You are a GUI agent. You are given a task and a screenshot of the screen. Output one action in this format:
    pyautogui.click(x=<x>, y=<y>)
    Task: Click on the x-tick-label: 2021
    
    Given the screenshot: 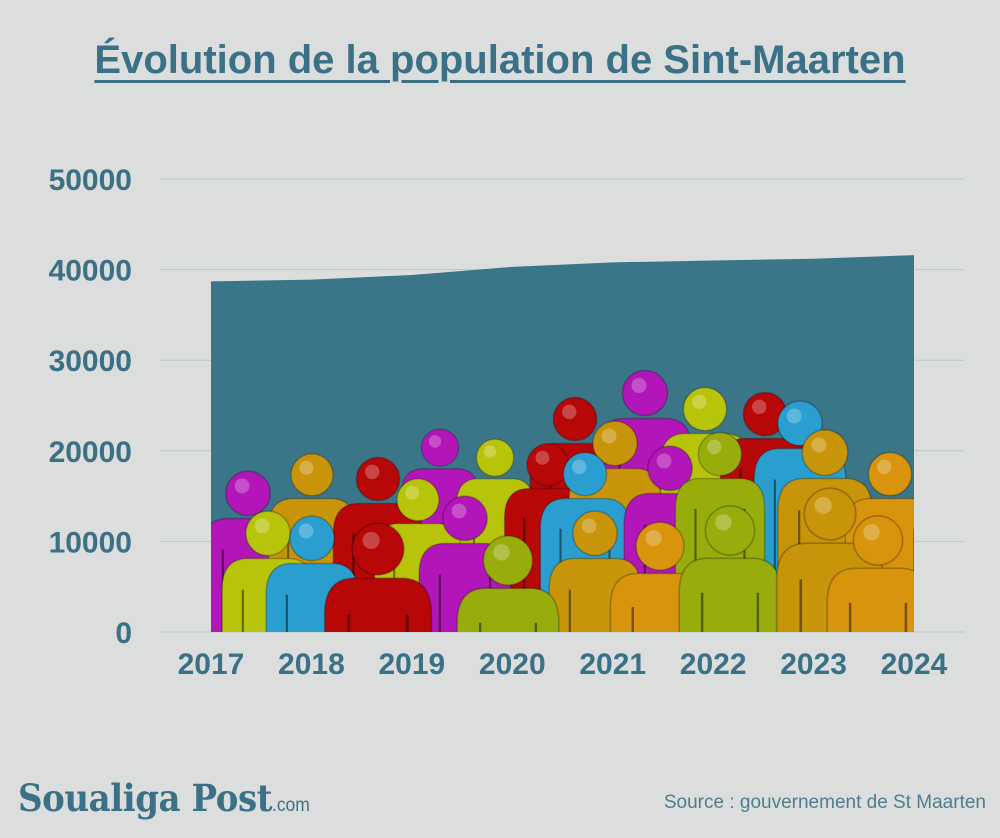 What is the action you would take?
    pyautogui.click(x=612, y=664)
    